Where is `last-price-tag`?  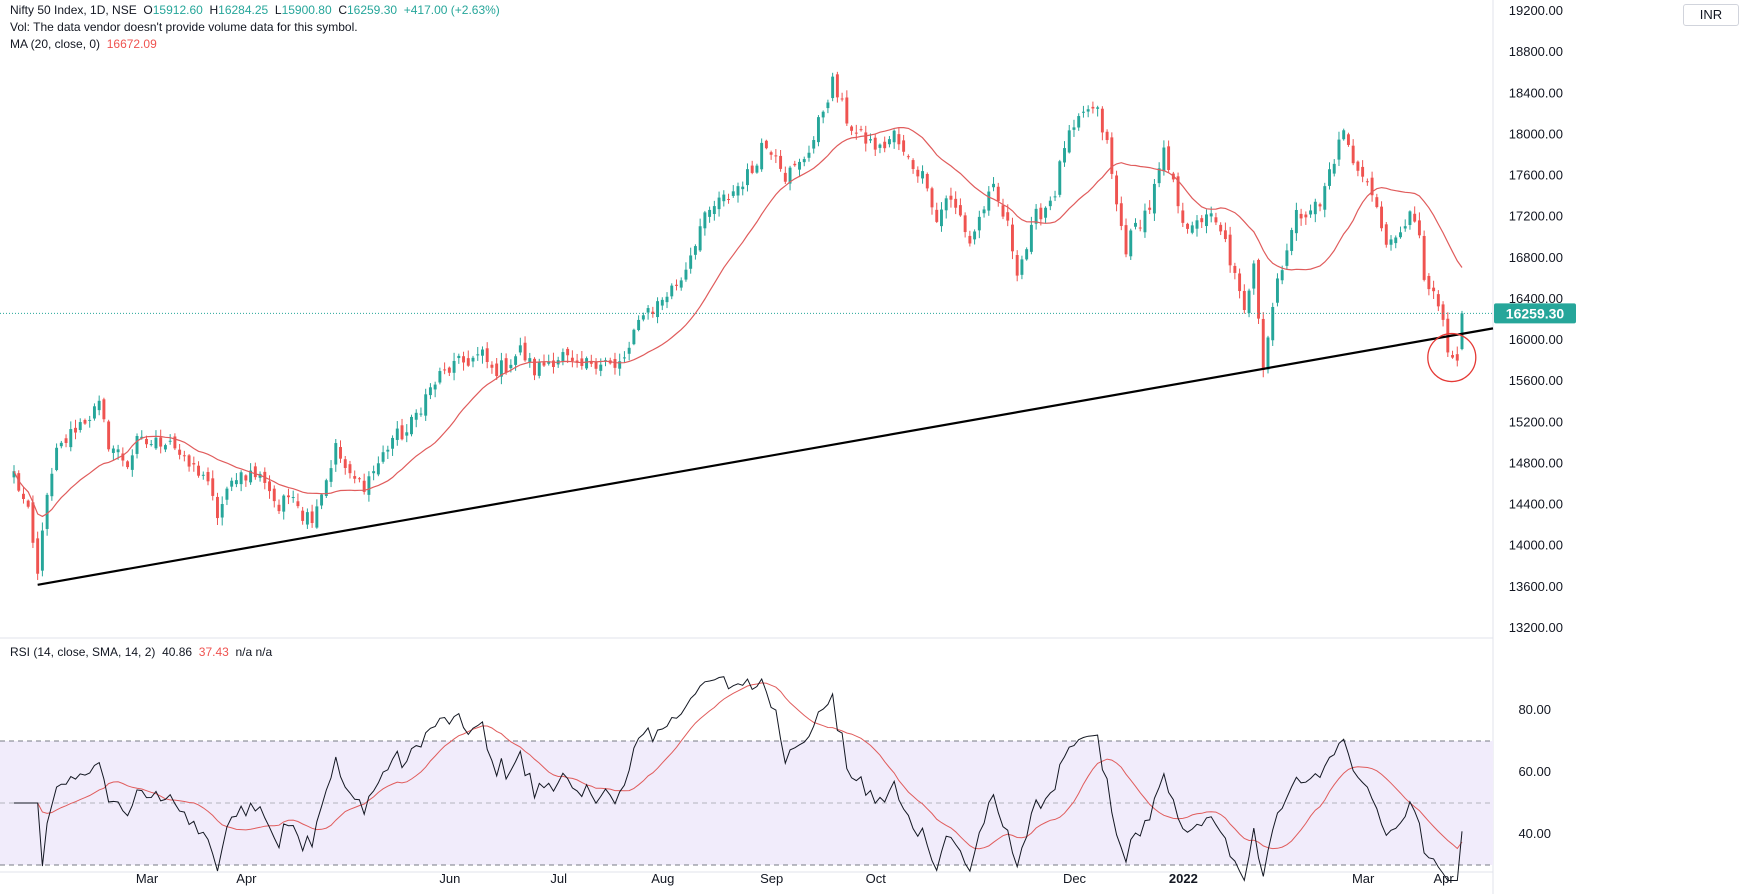
last-price-tag is located at coordinates (1535, 313).